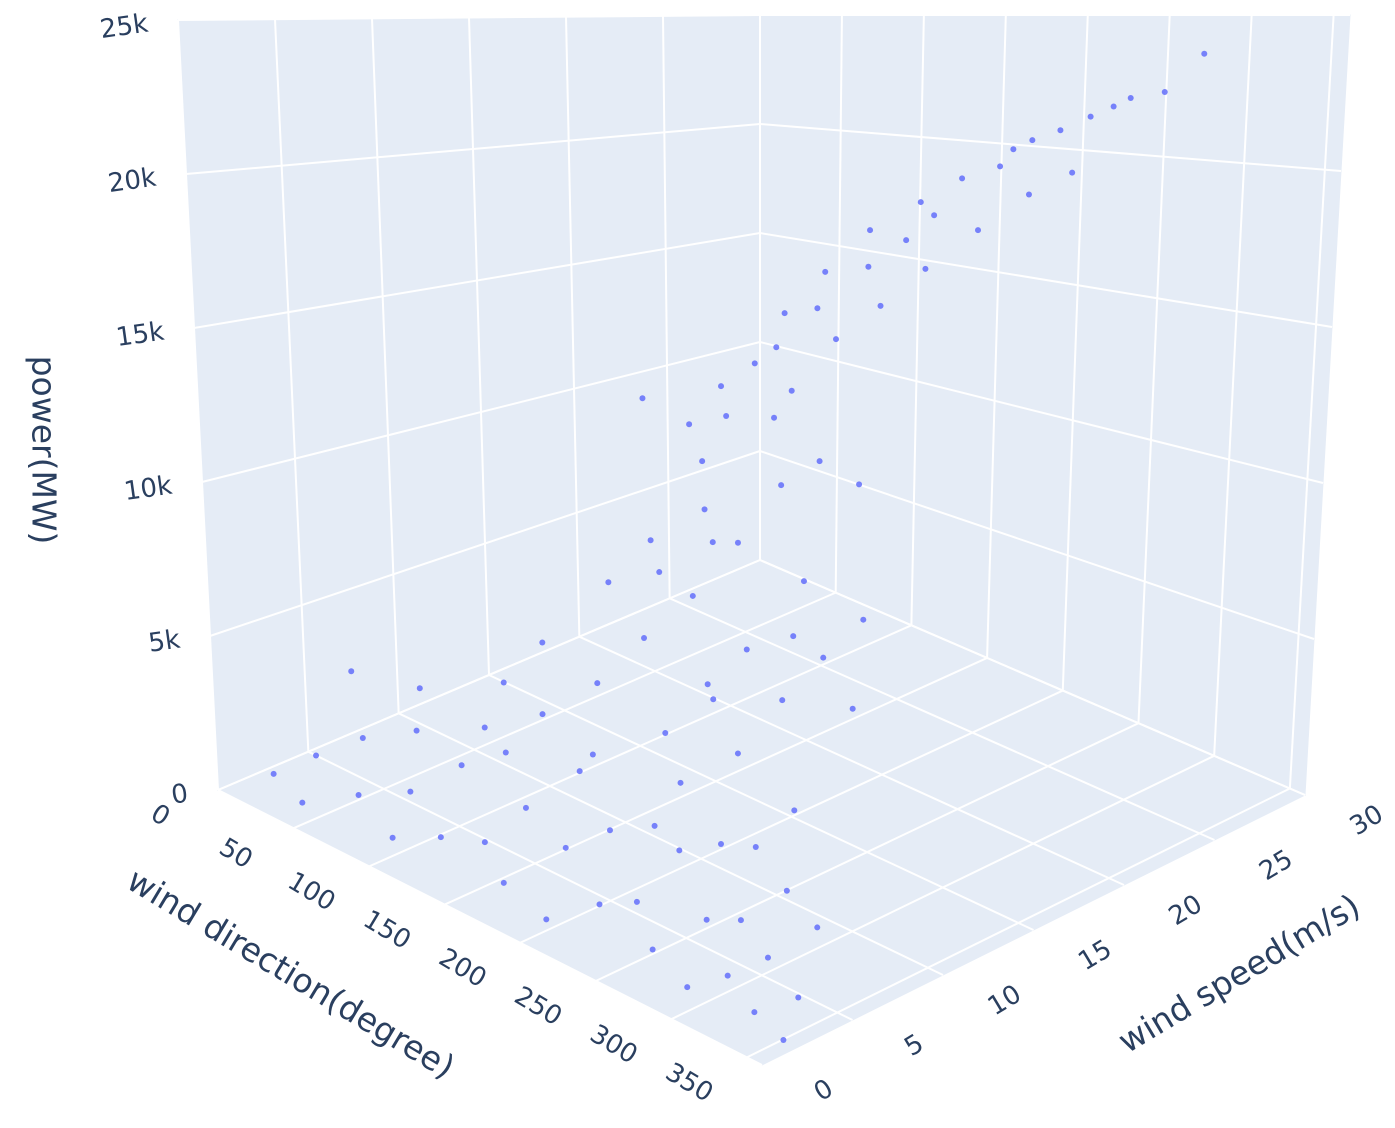  Describe the element at coordinates (538, 1006) in the screenshot. I see `x-tick-label: 250` at that location.